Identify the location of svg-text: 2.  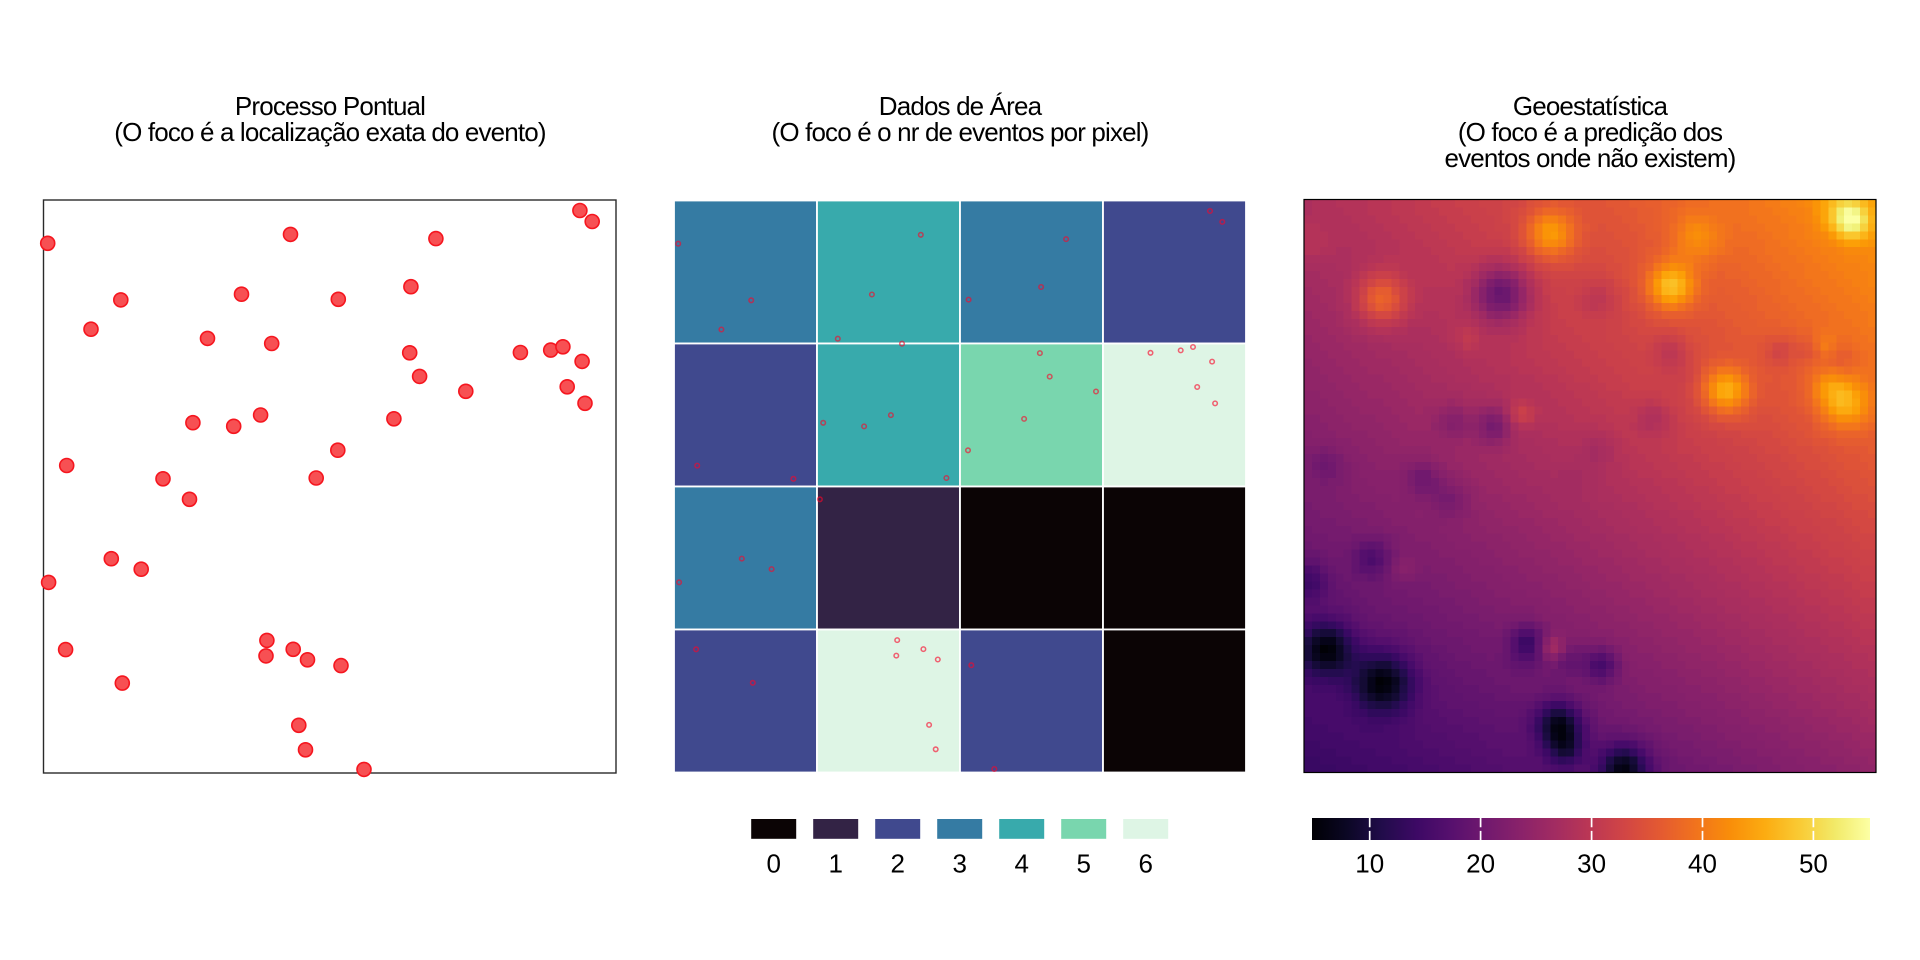
(897, 864).